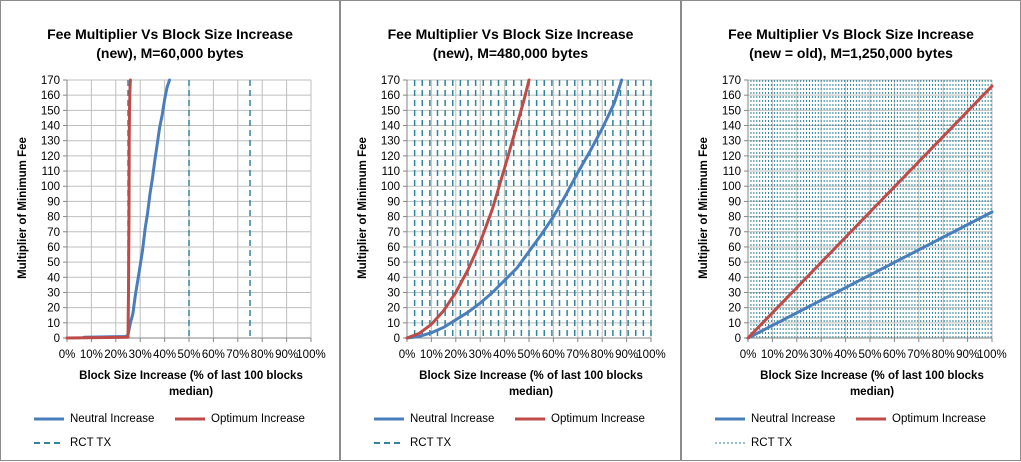 The image size is (1021, 462). What do you see at coordinates (49, 443) in the screenshot?
I see `legend-swatch-rct` at bounding box center [49, 443].